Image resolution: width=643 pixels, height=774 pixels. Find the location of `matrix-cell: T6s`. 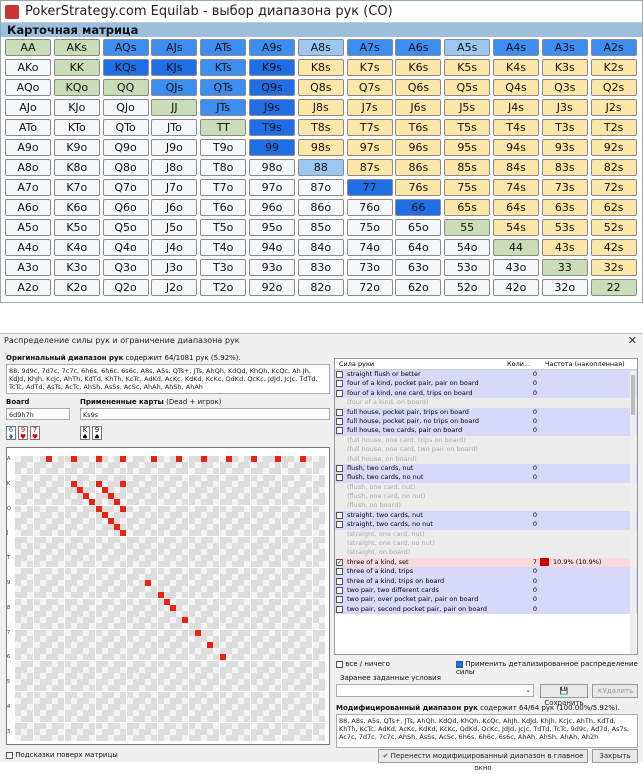

matrix-cell: T6s is located at coordinates (418, 127).